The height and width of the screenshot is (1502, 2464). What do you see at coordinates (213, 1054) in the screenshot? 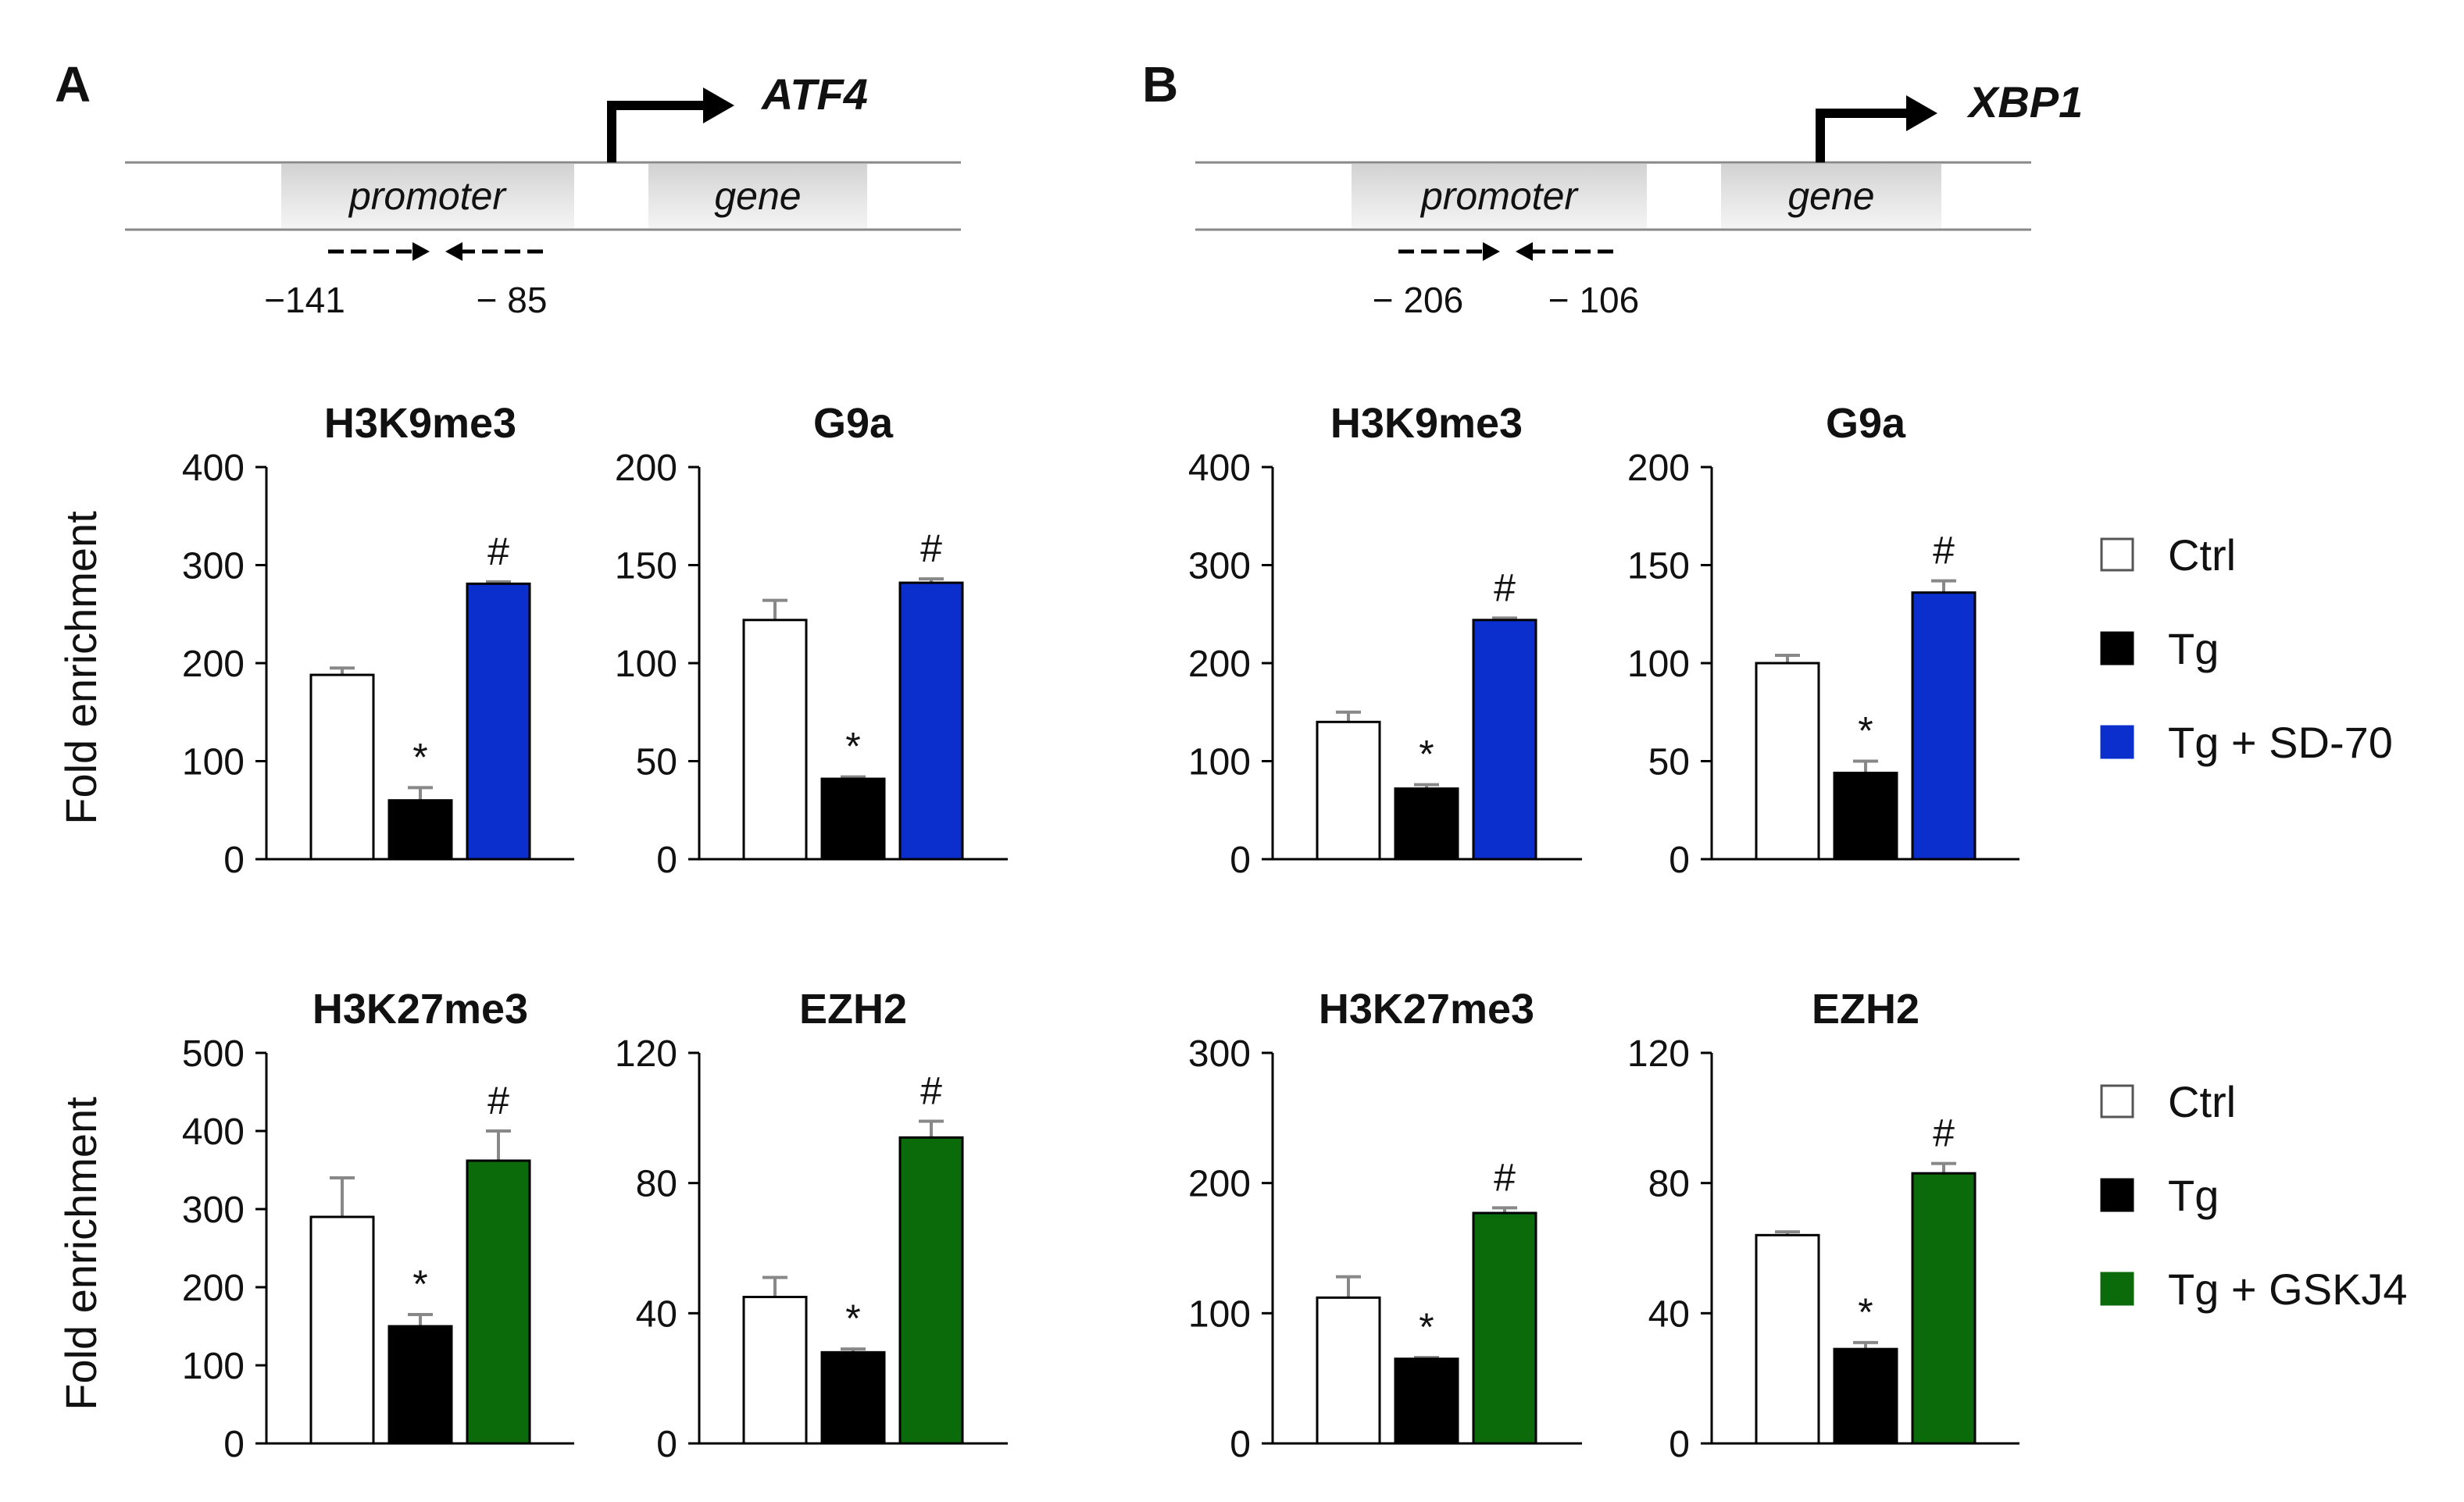
I see `y-tick-label: 500` at bounding box center [213, 1054].